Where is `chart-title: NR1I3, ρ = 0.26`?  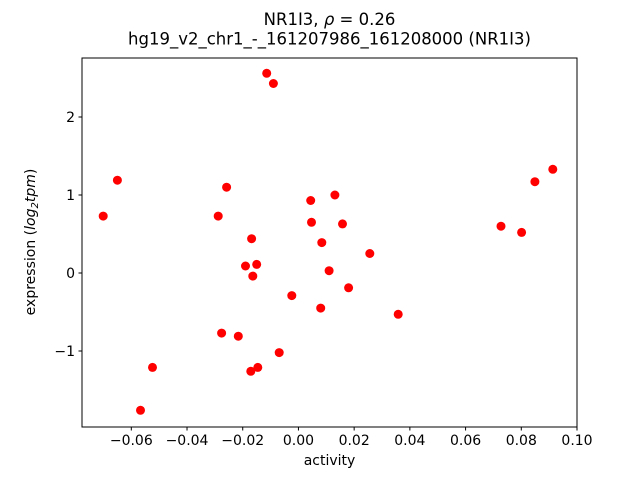 chart-title: NR1I3, ρ = 0.26 is located at coordinates (330, 19).